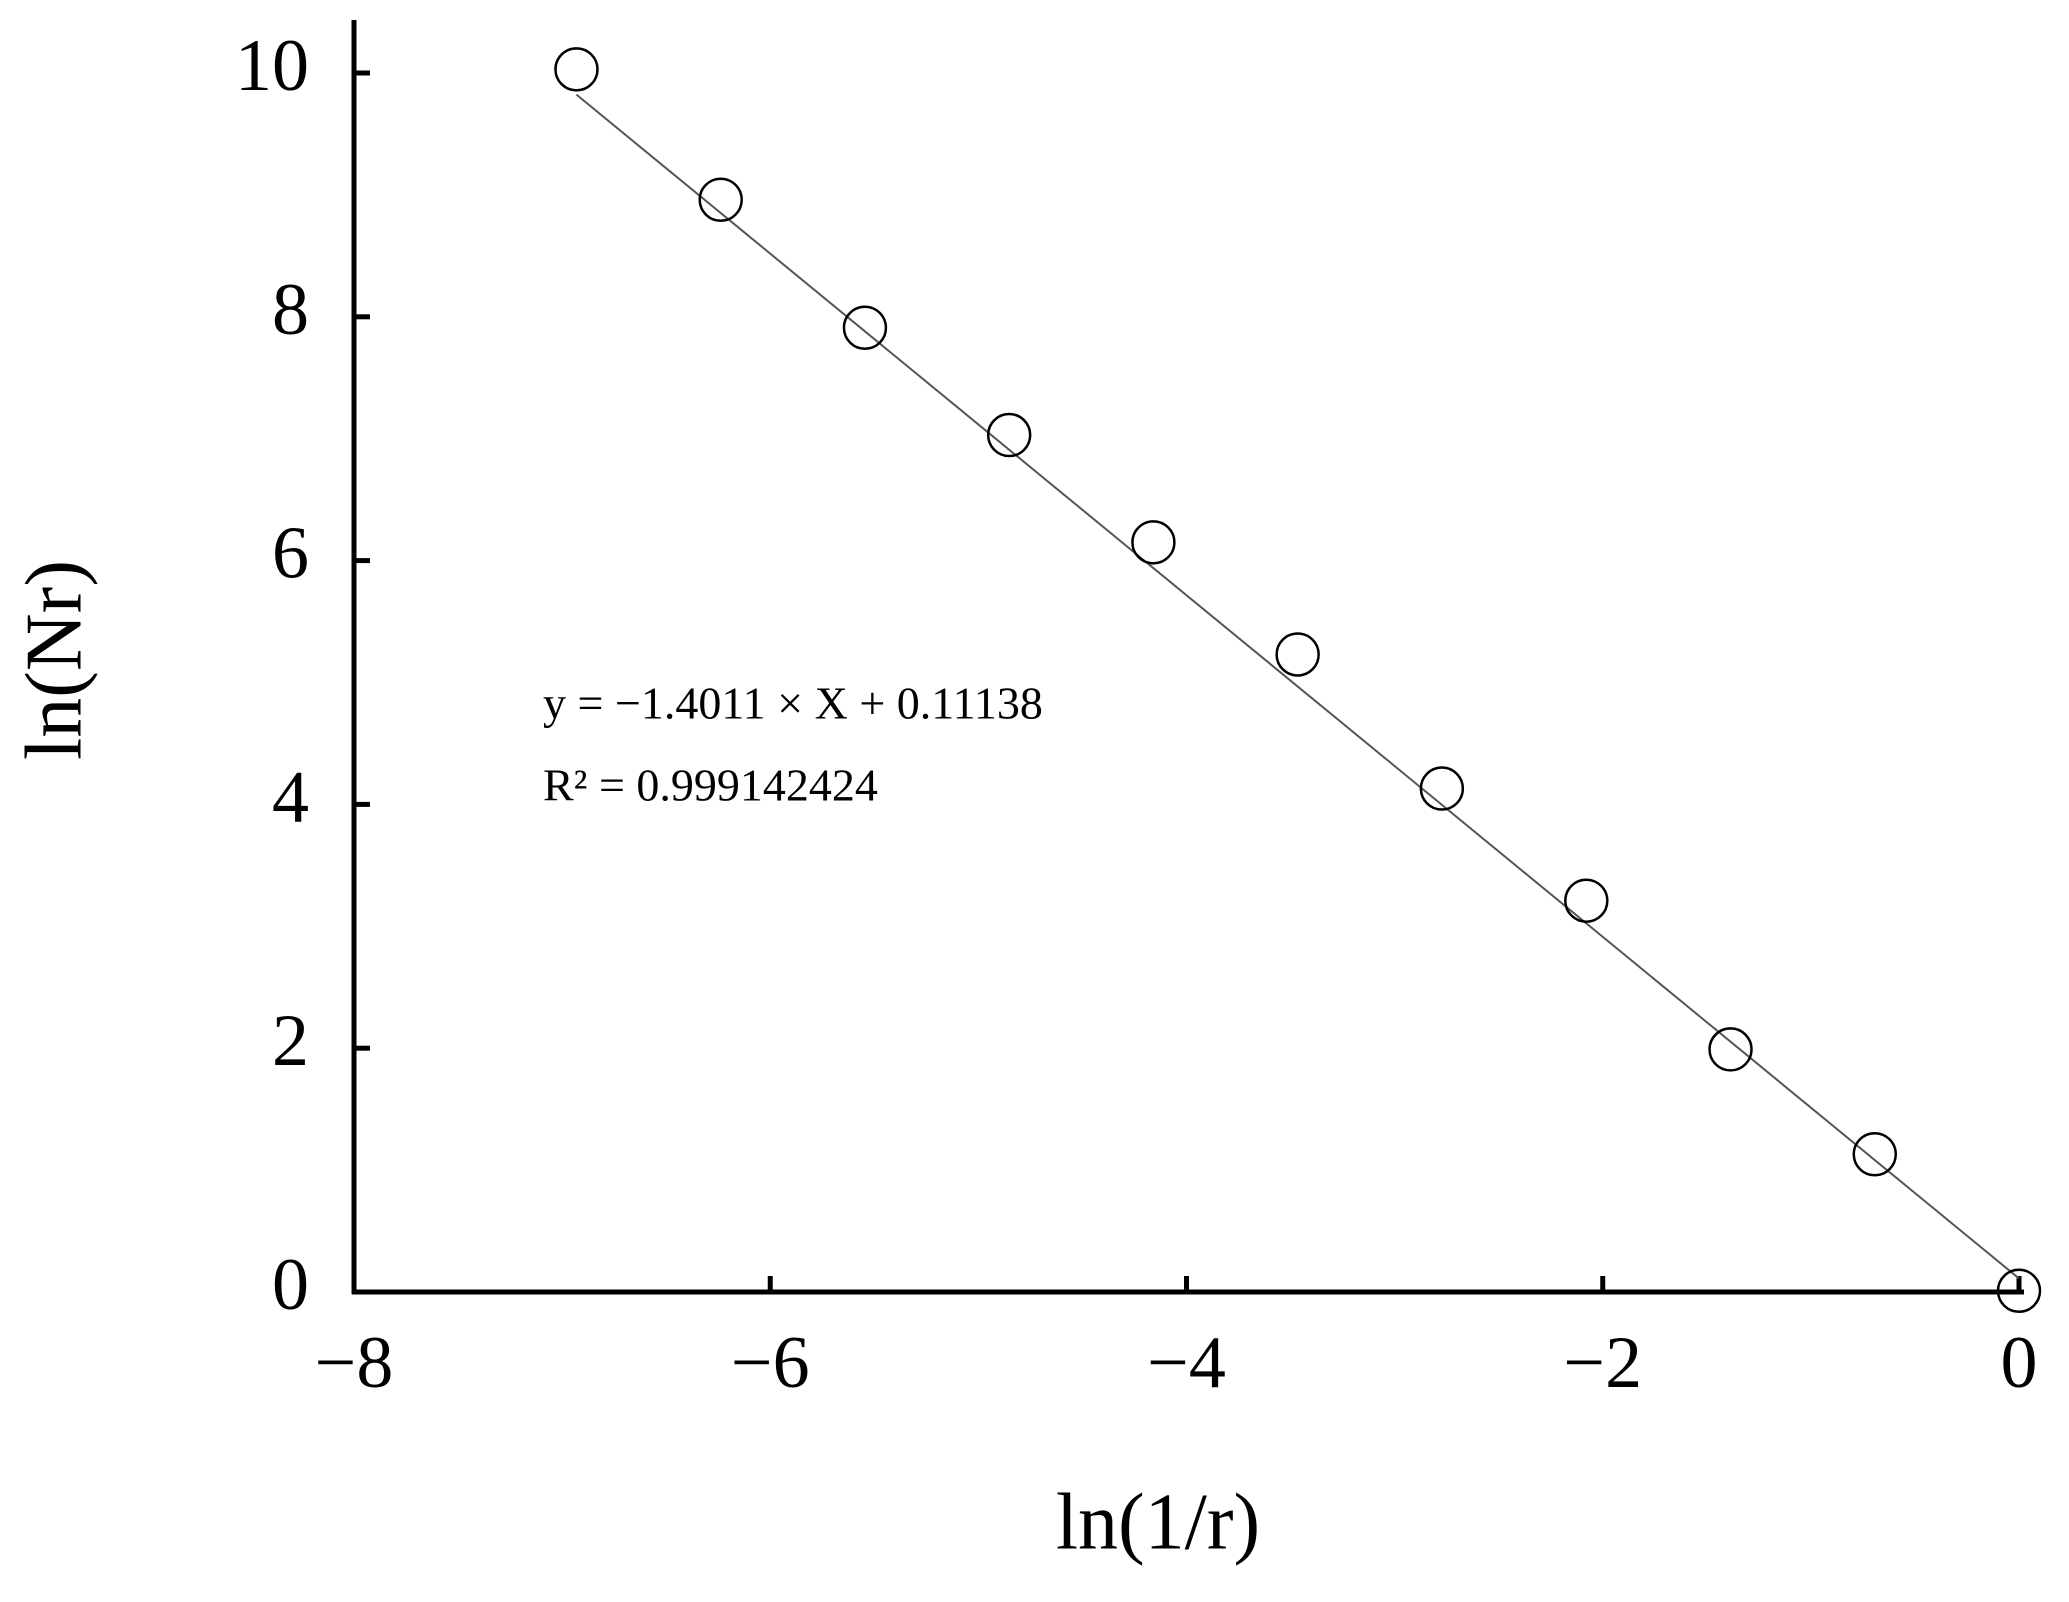  What do you see at coordinates (290, 554) in the screenshot?
I see `y-tick-label: 6` at bounding box center [290, 554].